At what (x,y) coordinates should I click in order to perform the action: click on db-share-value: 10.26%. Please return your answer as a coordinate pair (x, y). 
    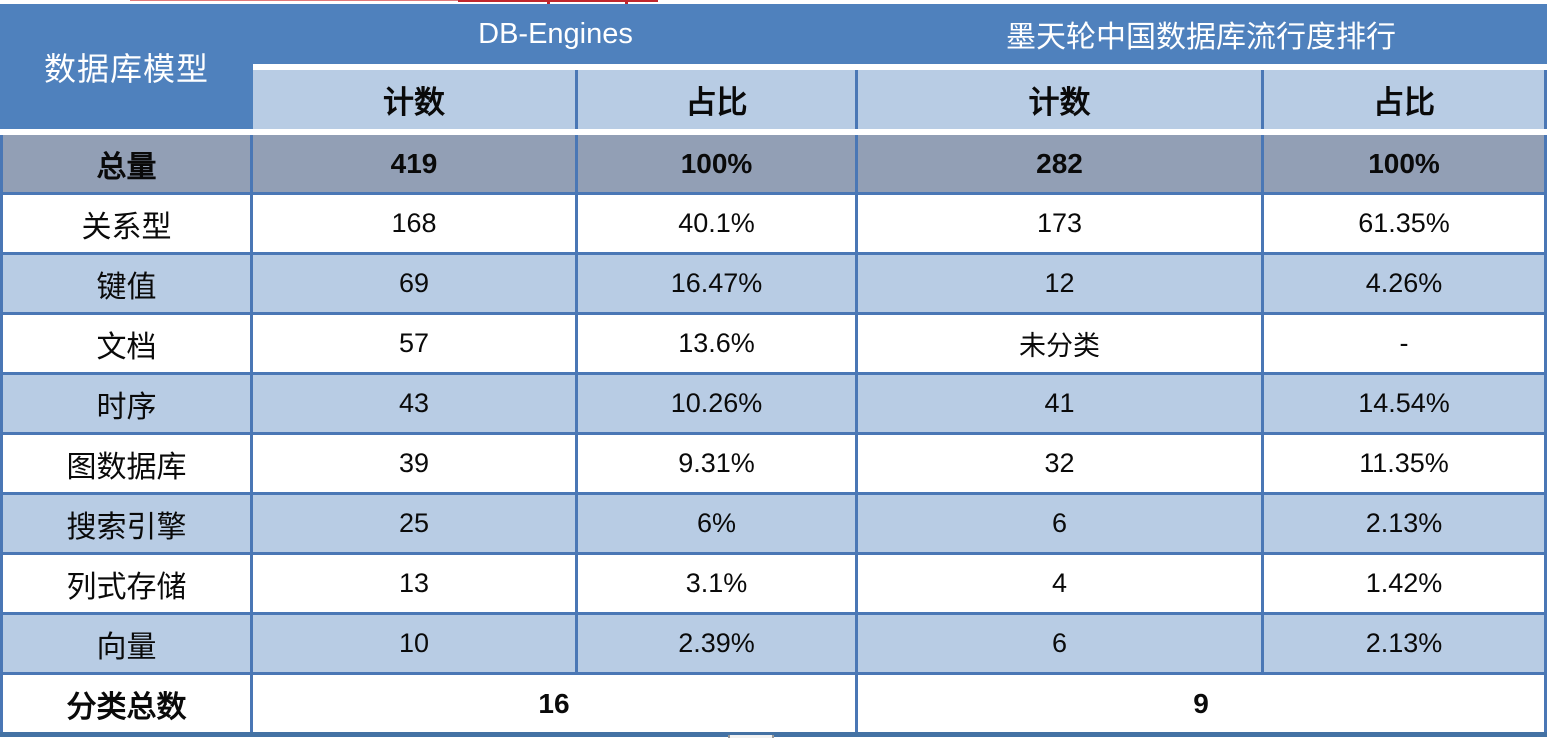
    Looking at the image, I should click on (716, 403).